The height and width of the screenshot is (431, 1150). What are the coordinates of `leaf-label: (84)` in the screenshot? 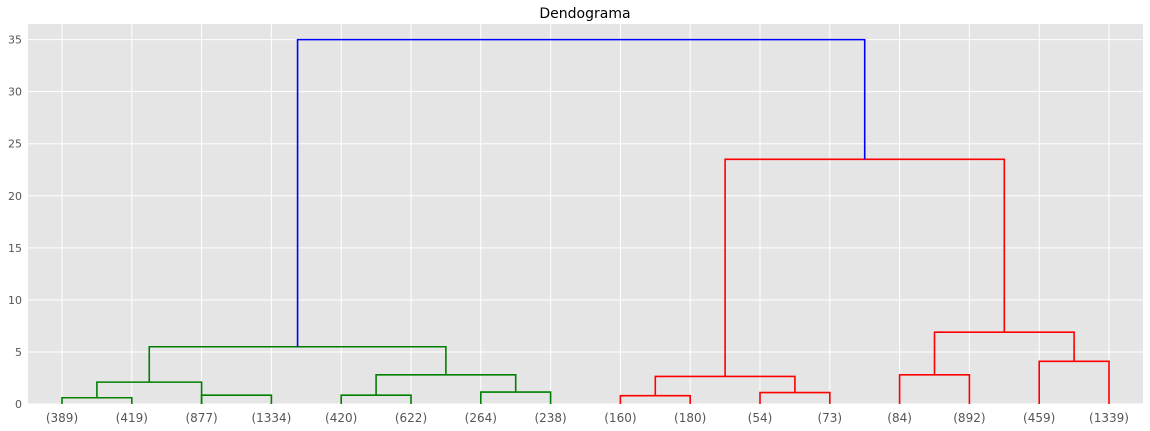 It's located at (899, 418).